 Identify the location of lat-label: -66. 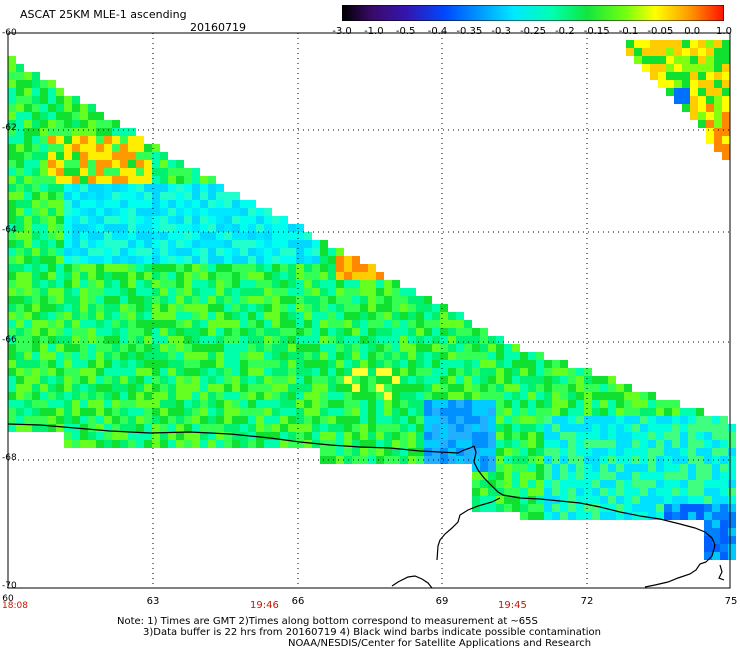
(9, 340).